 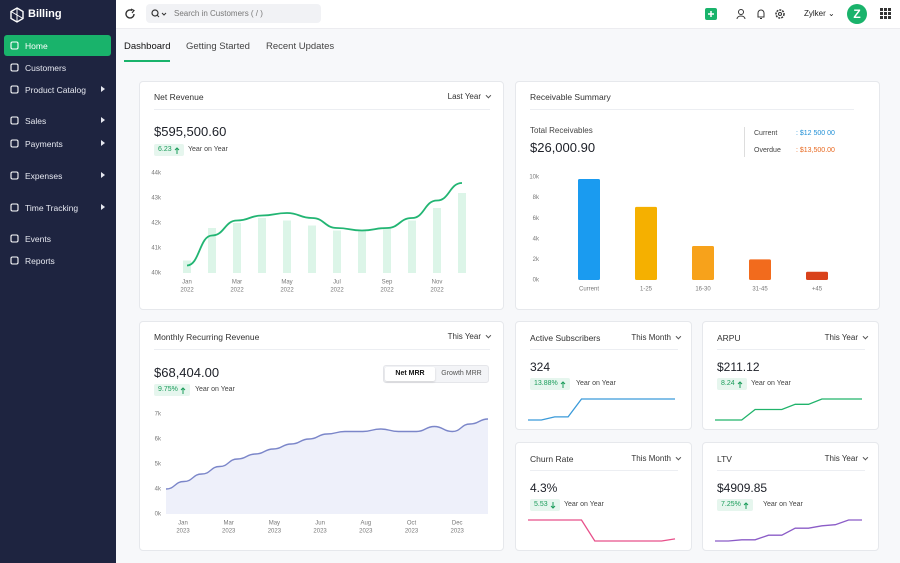 I want to click on metric-value: $211.12, so click(x=738, y=367).